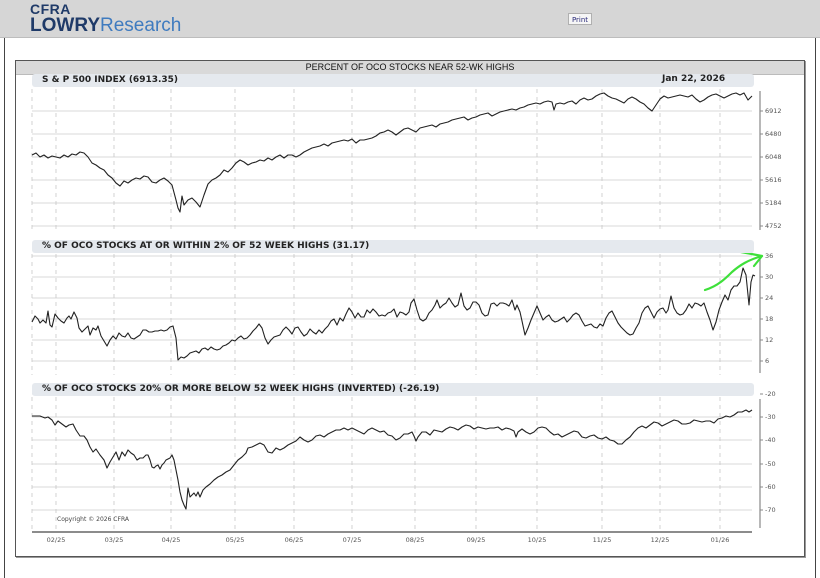  What do you see at coordinates (770, 440) in the screenshot?
I see `y-tick-p3-2: -40` at bounding box center [770, 440].